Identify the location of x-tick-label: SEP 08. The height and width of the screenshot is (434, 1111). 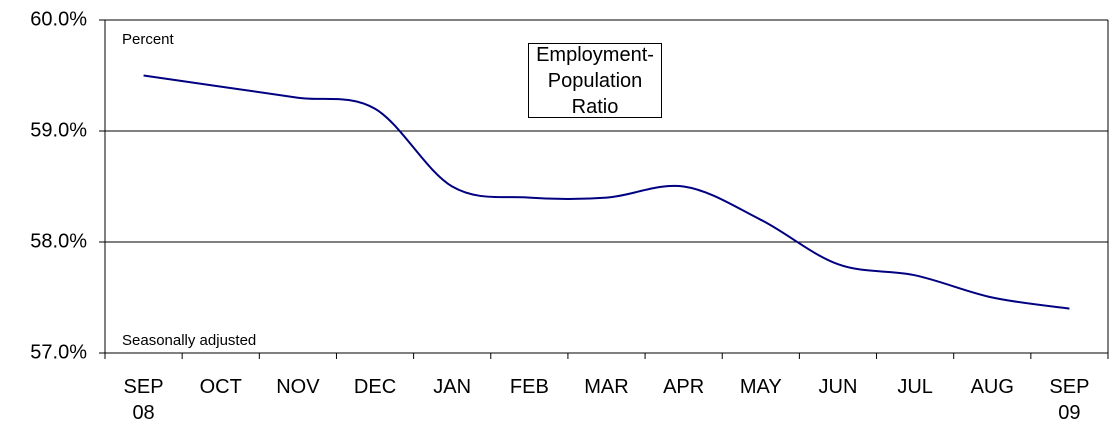
(143, 400).